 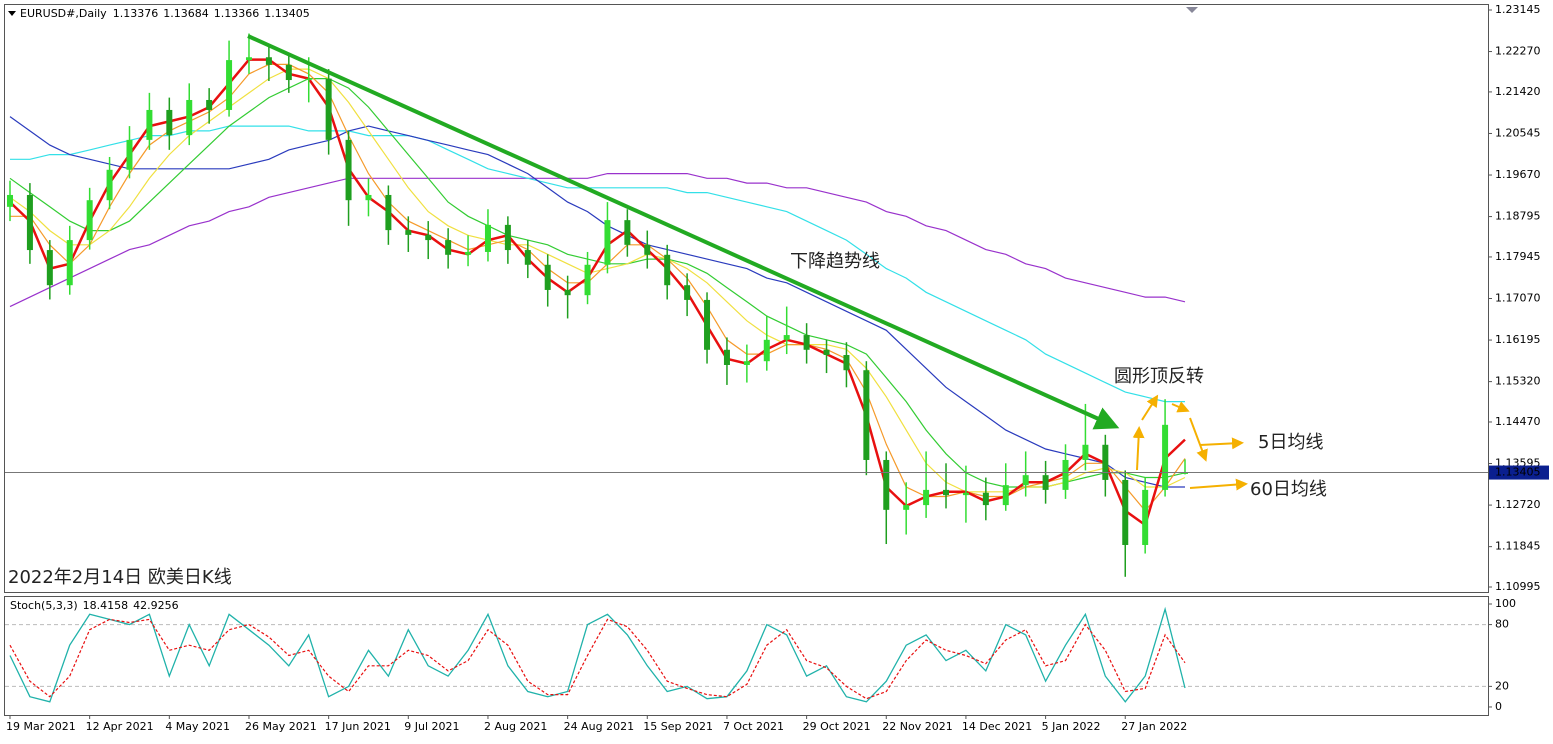 I want to click on low: 1.13366, so click(x=237, y=13).